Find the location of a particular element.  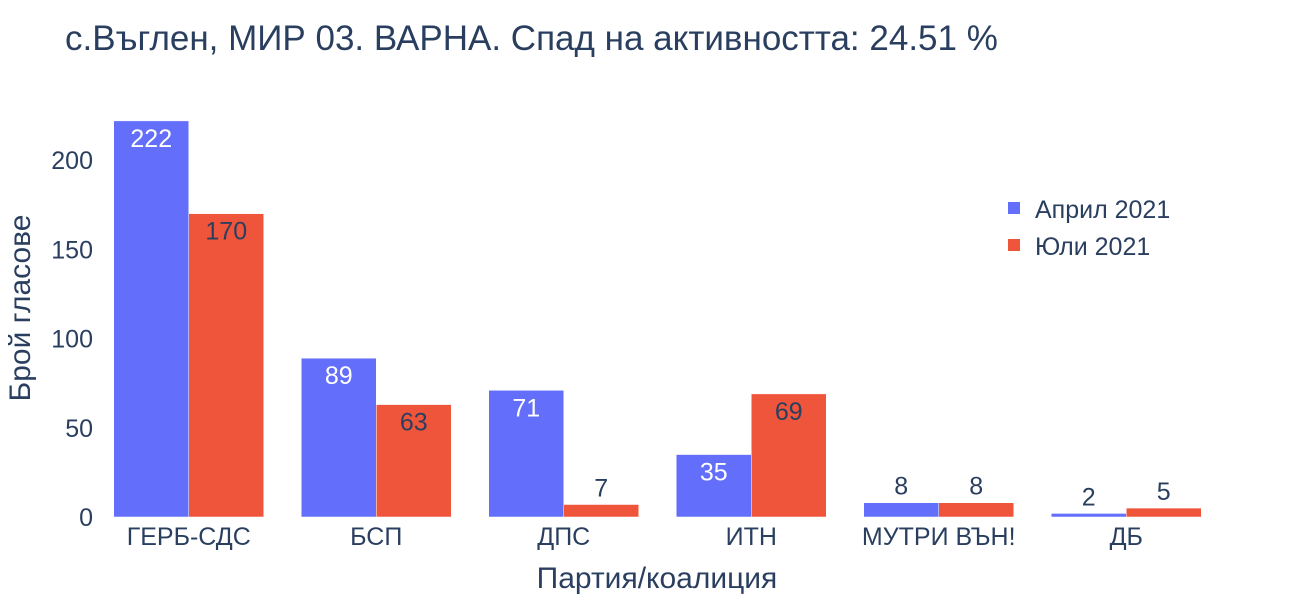

bar-value-label: 63 is located at coordinates (414, 423).